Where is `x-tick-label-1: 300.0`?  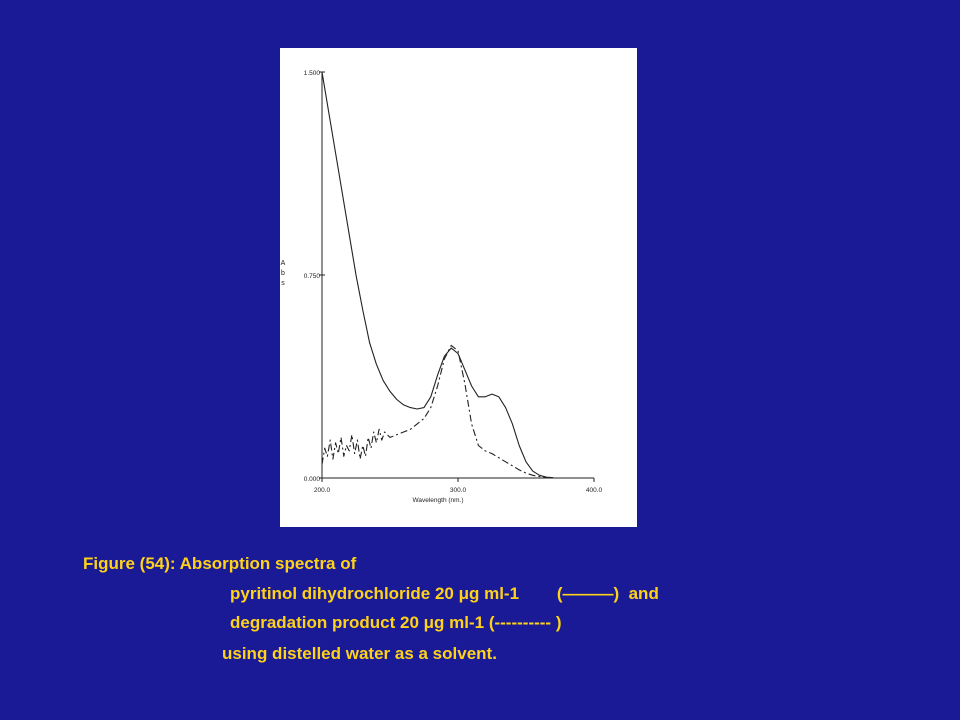 x-tick-label-1: 300.0 is located at coordinates (458, 490).